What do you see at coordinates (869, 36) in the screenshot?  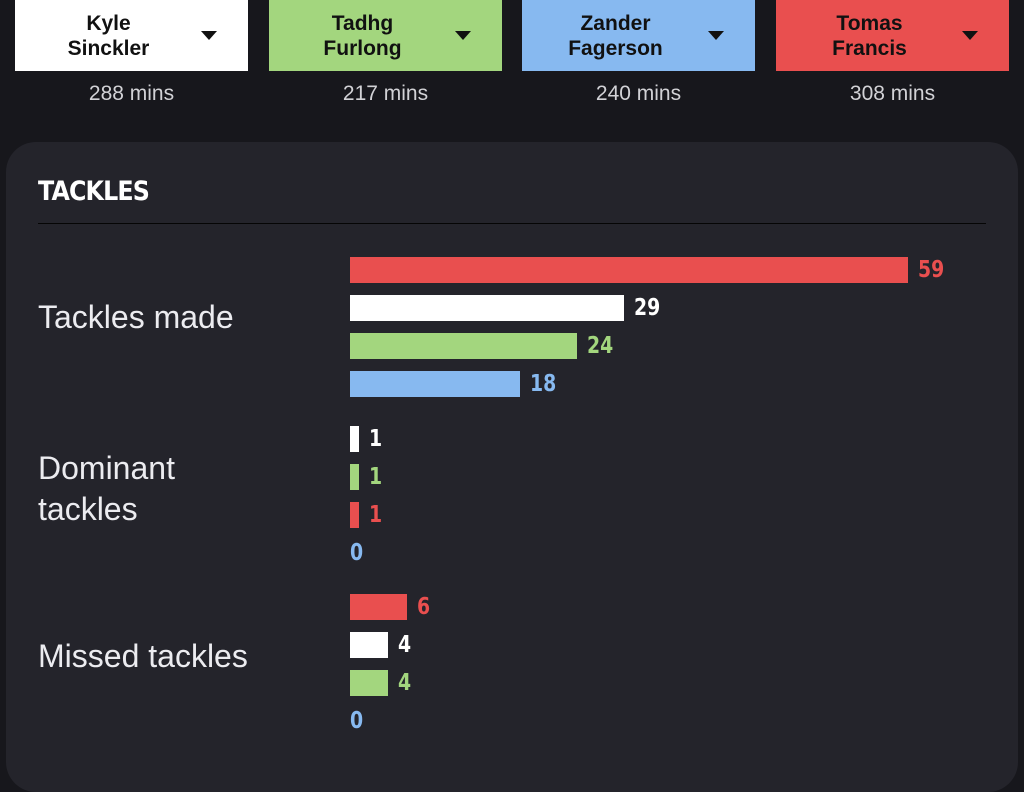 I see `player-name: Tomas Francis` at bounding box center [869, 36].